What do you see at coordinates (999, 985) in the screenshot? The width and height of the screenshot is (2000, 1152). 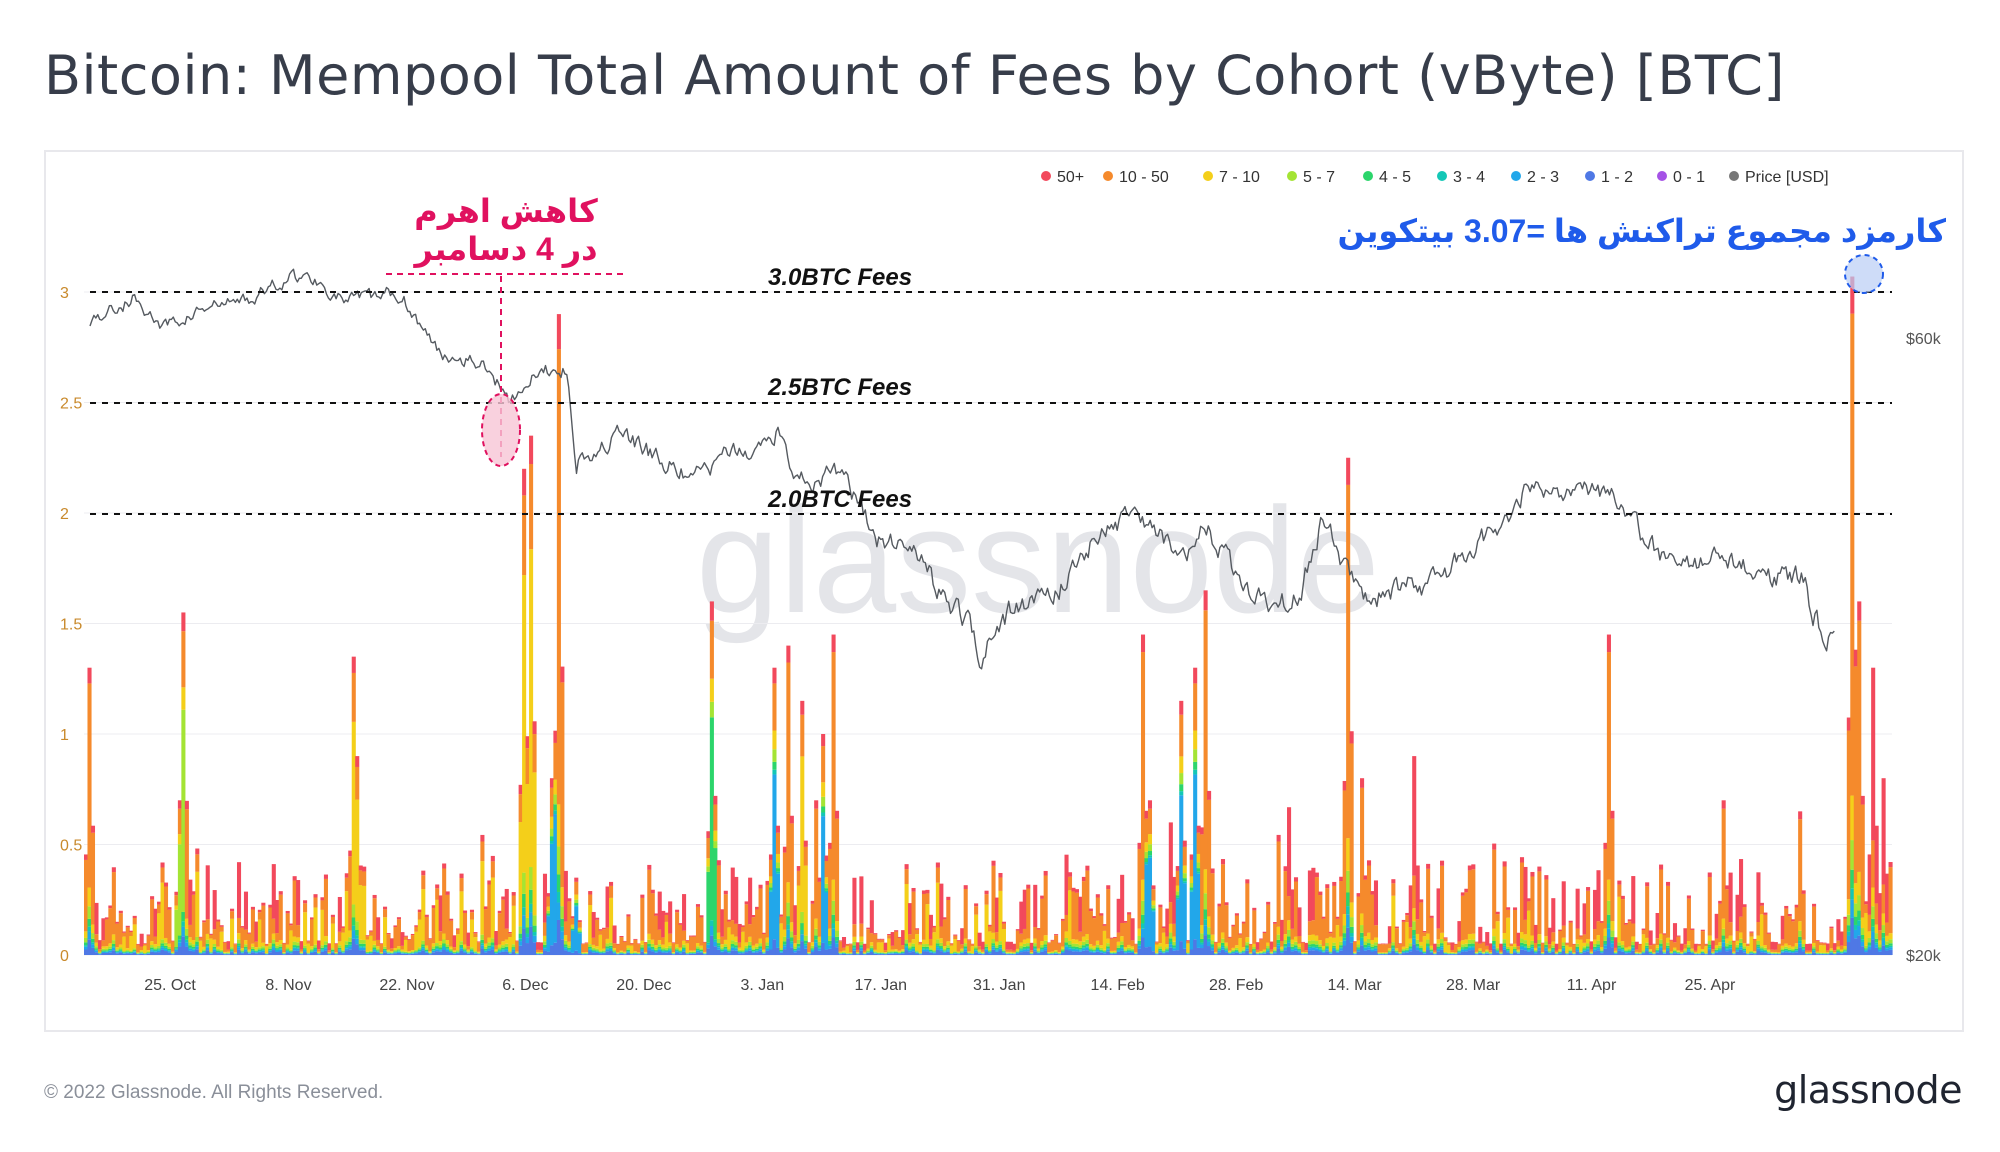 I see `x-tick-label: 31. Jan` at bounding box center [999, 985].